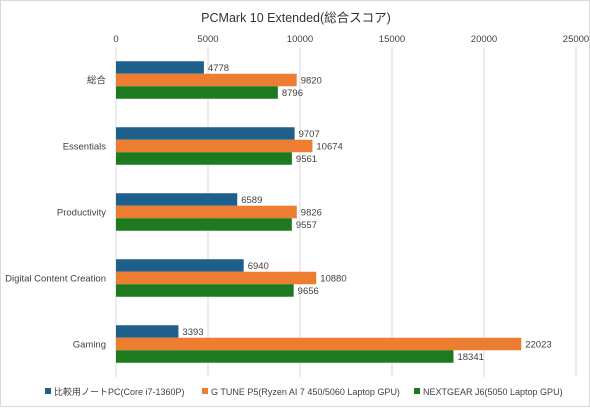  I want to click on category-label: Essentials, so click(85, 147).